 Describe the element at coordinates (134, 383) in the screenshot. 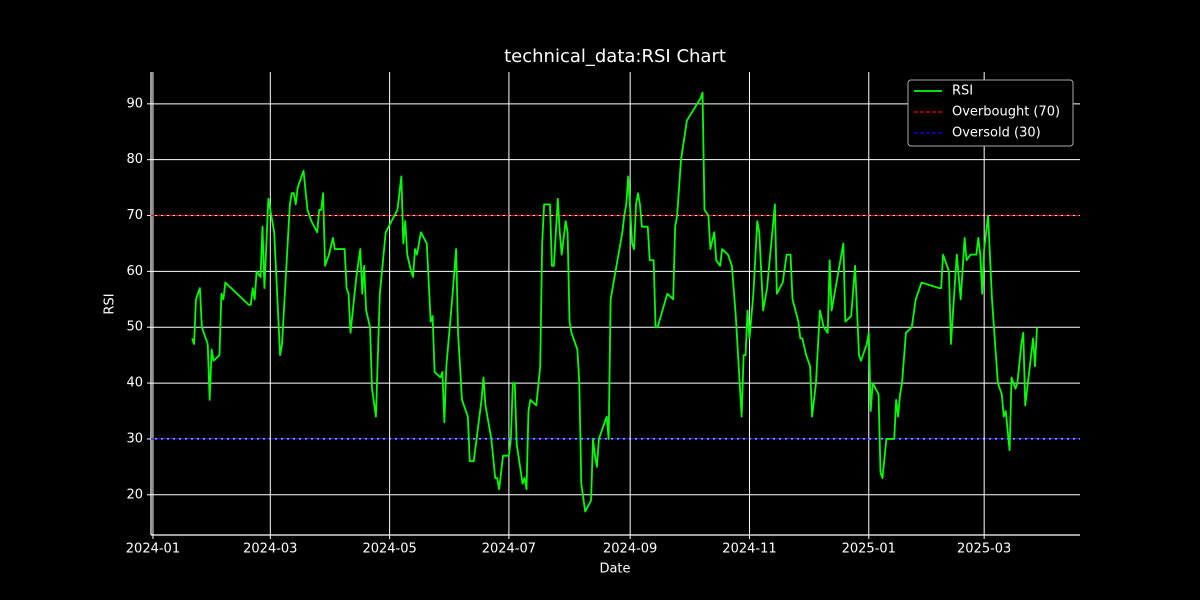

I see `y-tick-label: 40` at that location.